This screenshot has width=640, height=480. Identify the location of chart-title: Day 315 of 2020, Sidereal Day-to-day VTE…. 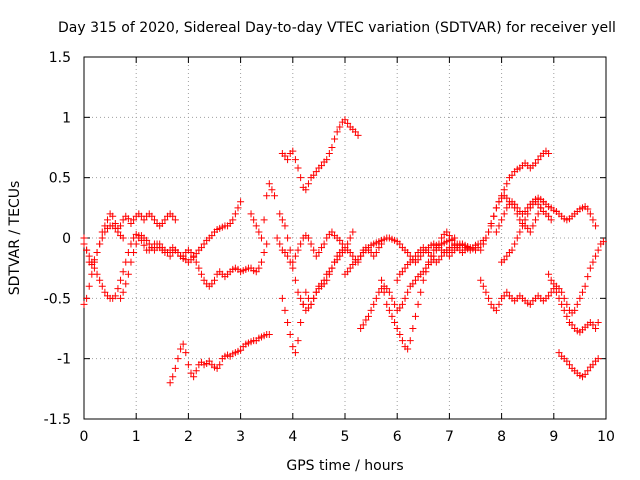
(337, 28).